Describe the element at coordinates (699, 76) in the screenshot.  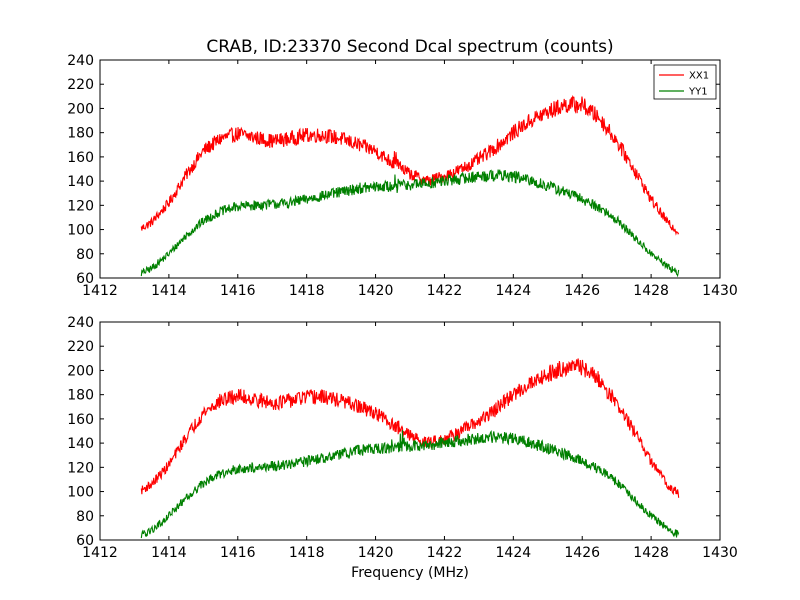
I see `legend-label: XX1` at that location.